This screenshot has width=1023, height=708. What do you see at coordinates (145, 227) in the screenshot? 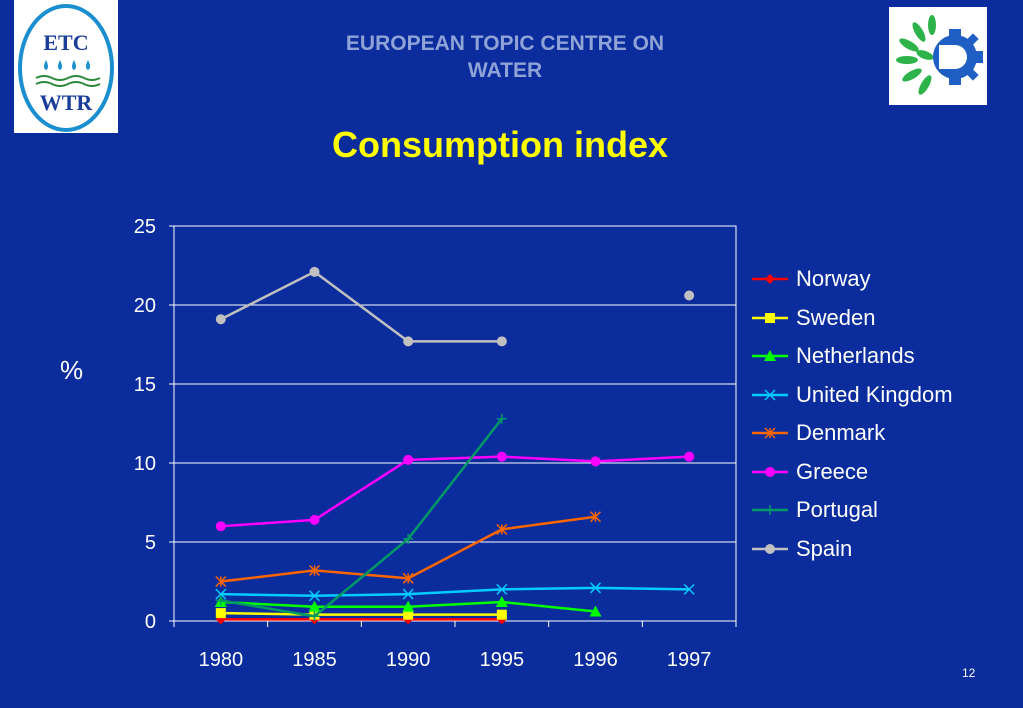
I see `y-tick-label: 25` at bounding box center [145, 227].